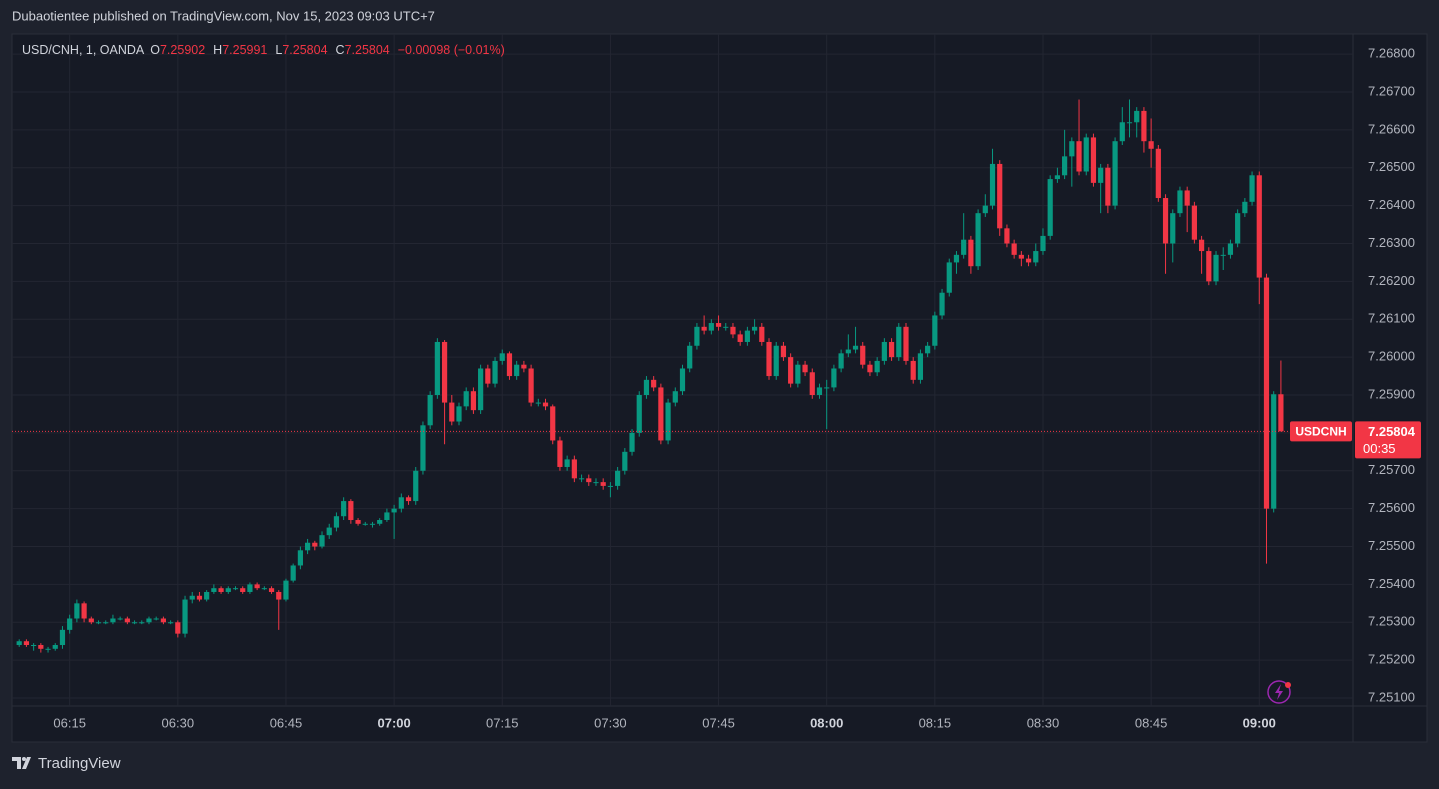  Describe the element at coordinates (79, 763) in the screenshot. I see `brand: TradingView` at that location.